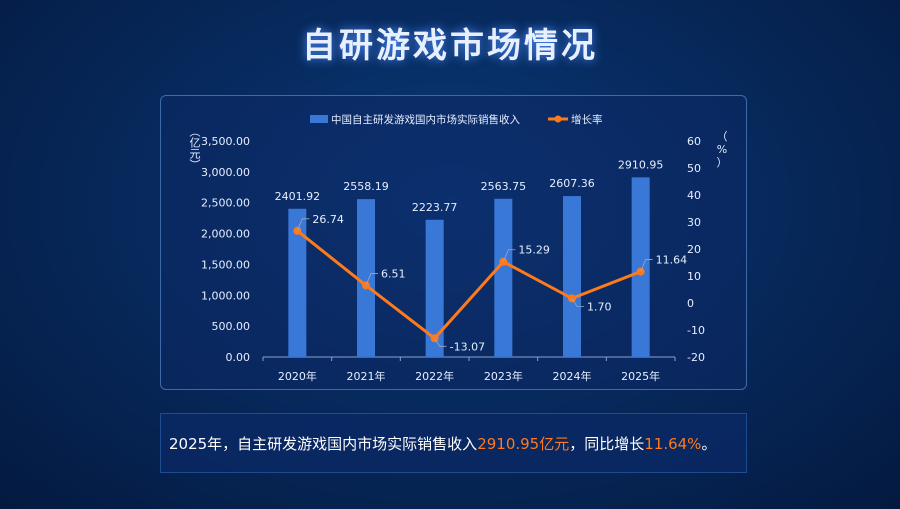  Describe the element at coordinates (297, 376) in the screenshot. I see `x-tick-label: 2020年` at that location.